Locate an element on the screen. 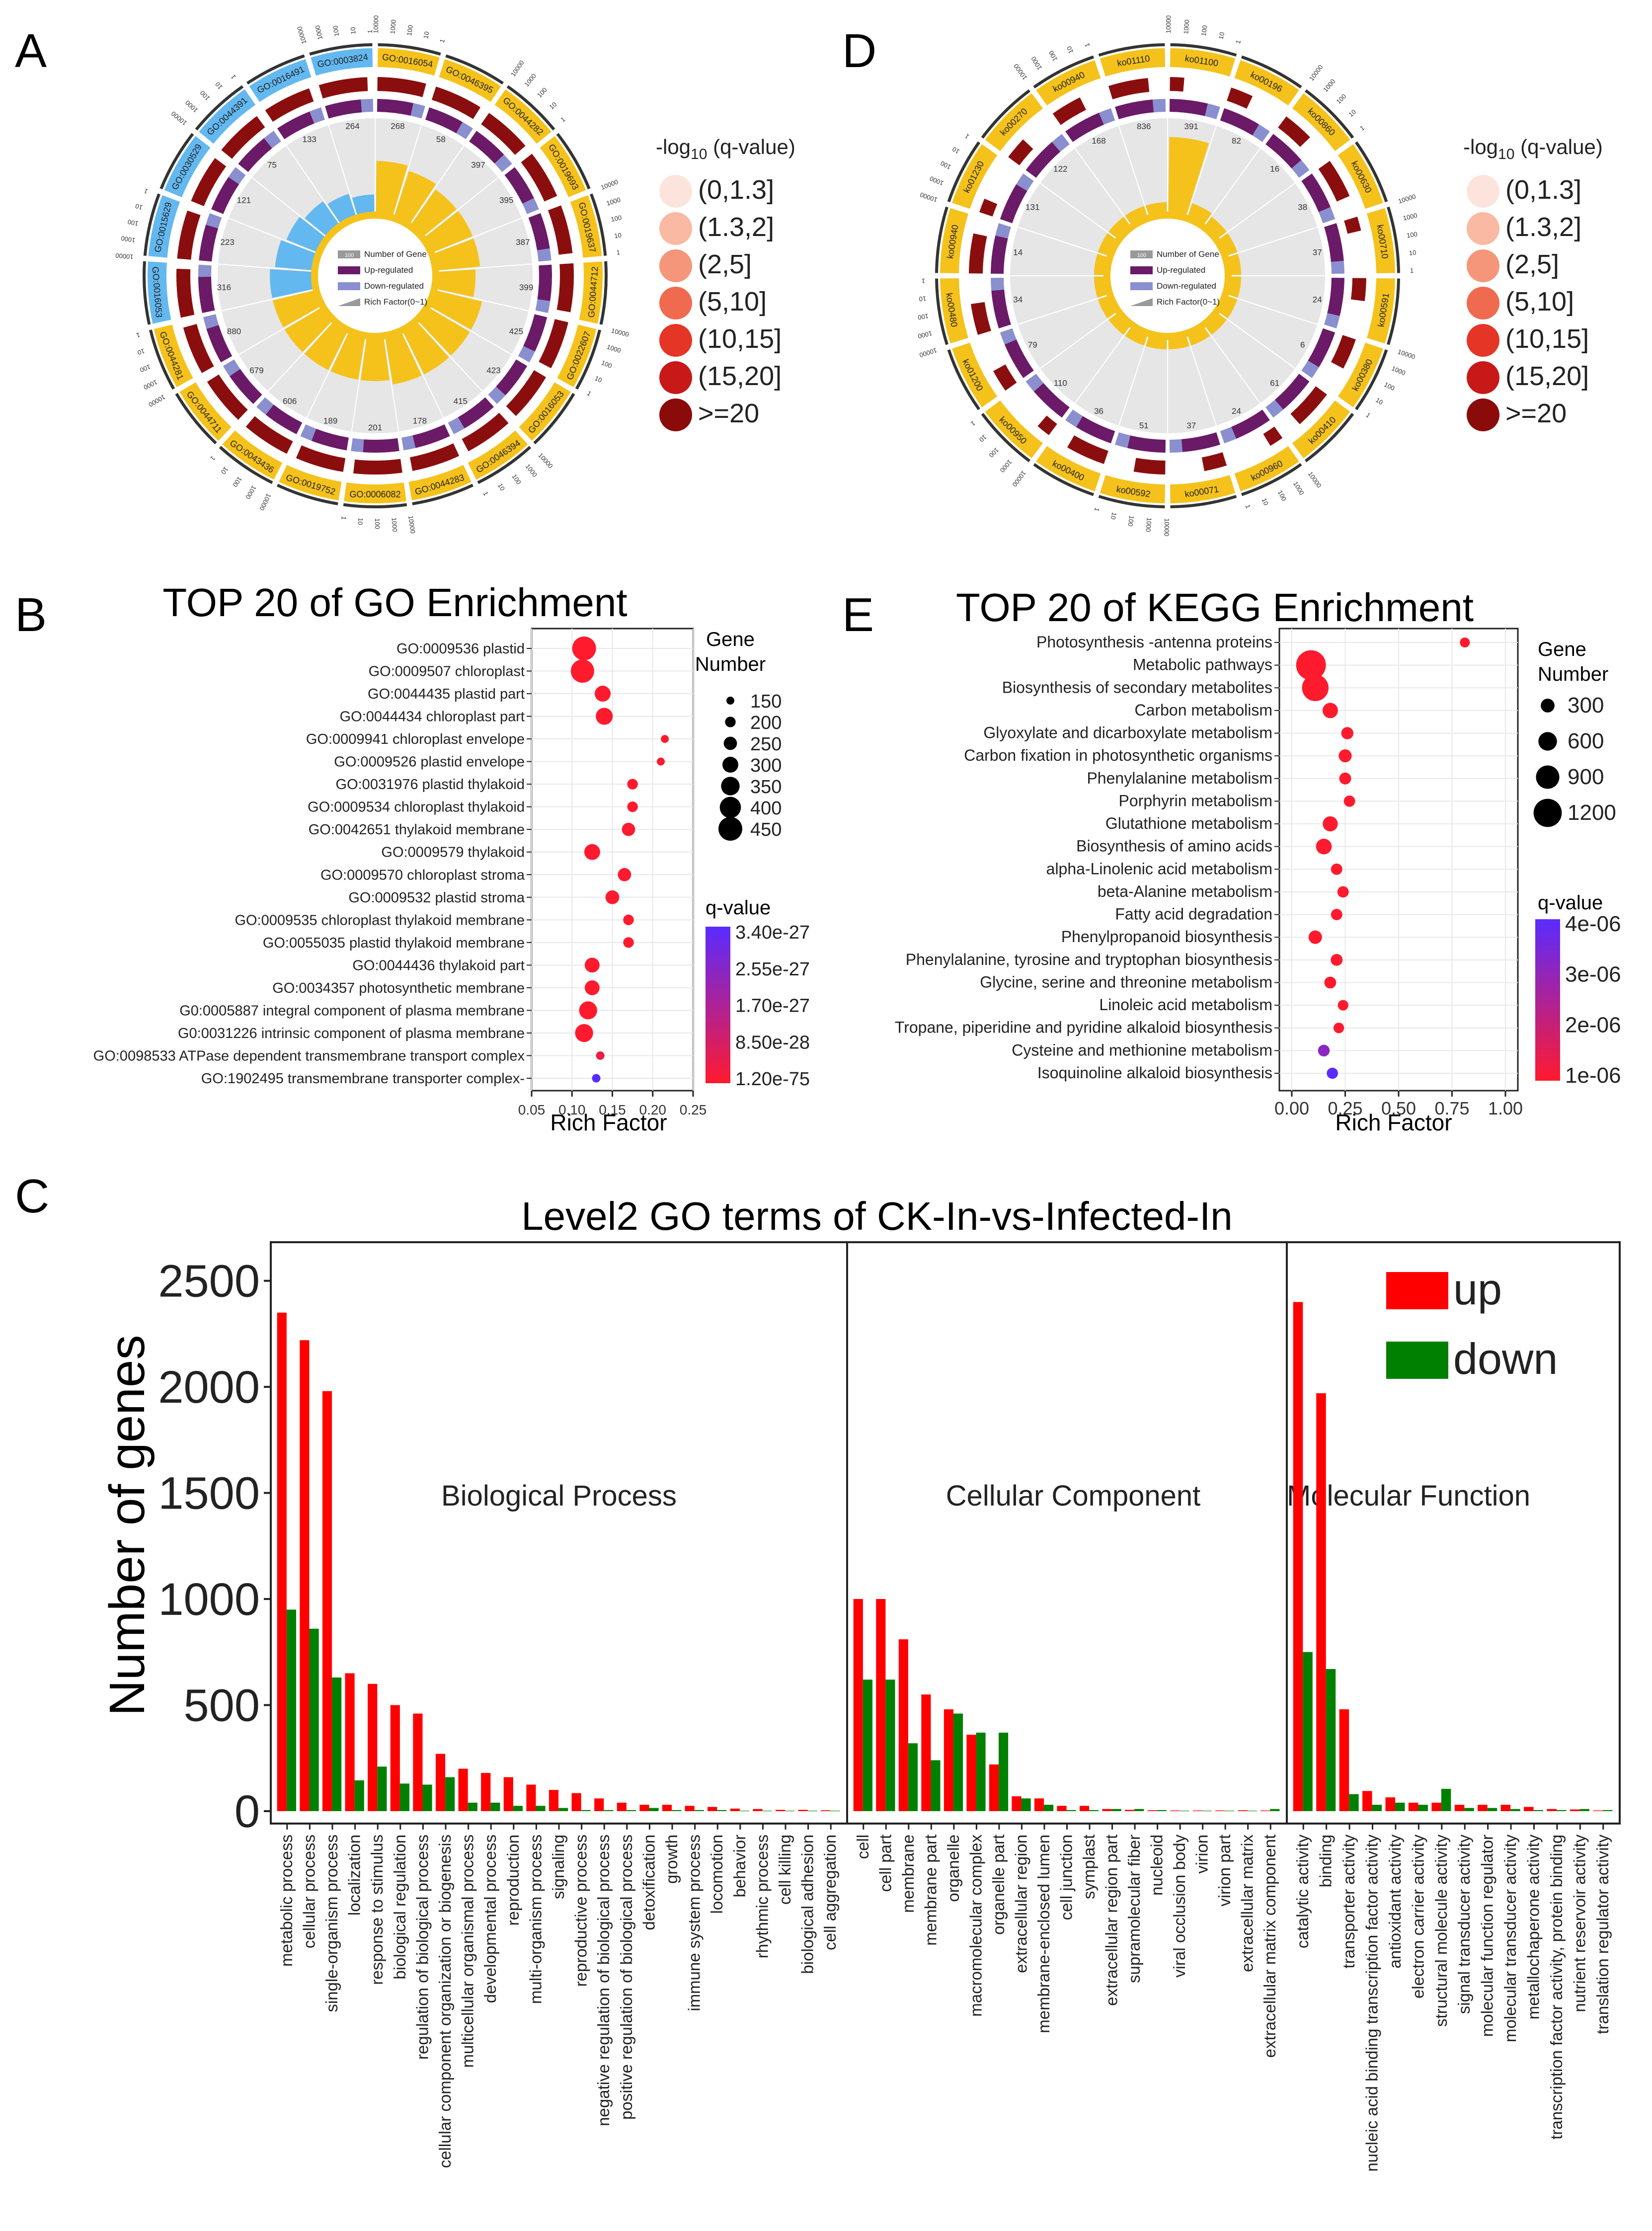 The height and width of the screenshot is (2231, 1652). bar-group-label: Molecular Function is located at coordinates (1409, 1496).